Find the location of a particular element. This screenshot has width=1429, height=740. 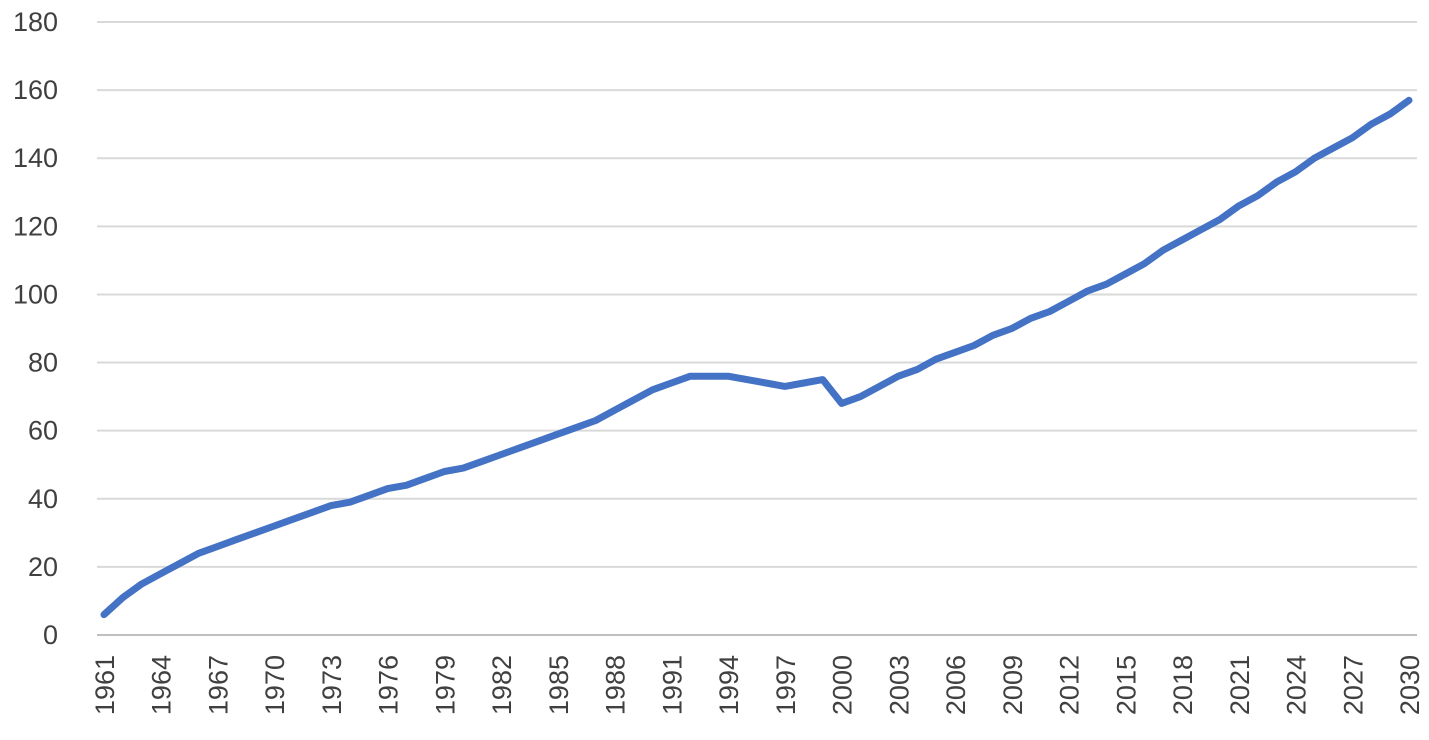

x-tick-label: 1961 is located at coordinates (105, 685).